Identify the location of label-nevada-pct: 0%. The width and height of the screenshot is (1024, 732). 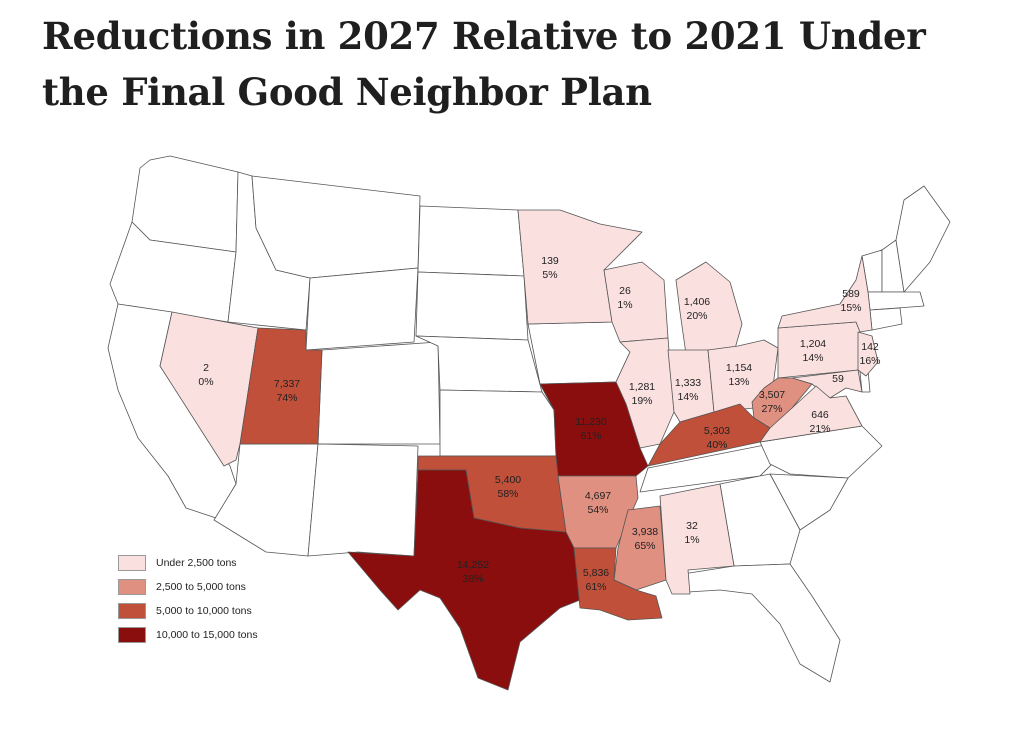
(205, 382).